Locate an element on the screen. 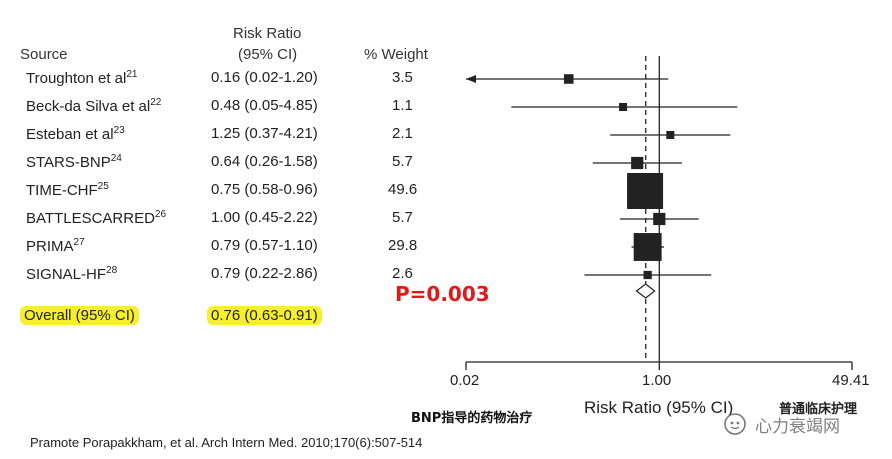 The height and width of the screenshot is (459, 892). study-risk-ratio: 0.64 (0.26-1.58) is located at coordinates (264, 161).